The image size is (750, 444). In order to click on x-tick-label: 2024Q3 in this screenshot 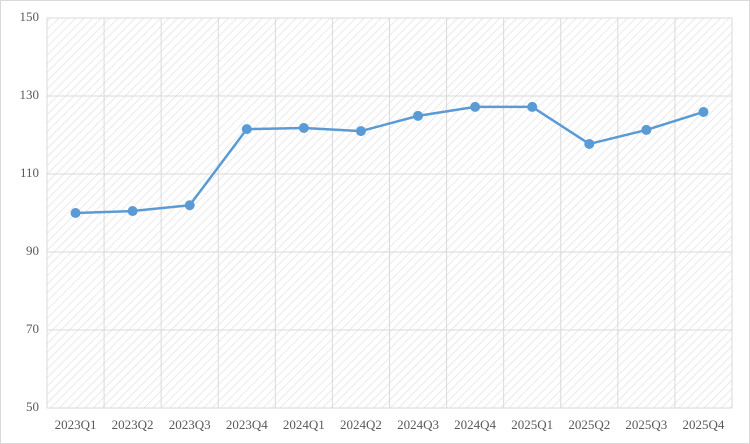, I will do `click(418, 424)`.